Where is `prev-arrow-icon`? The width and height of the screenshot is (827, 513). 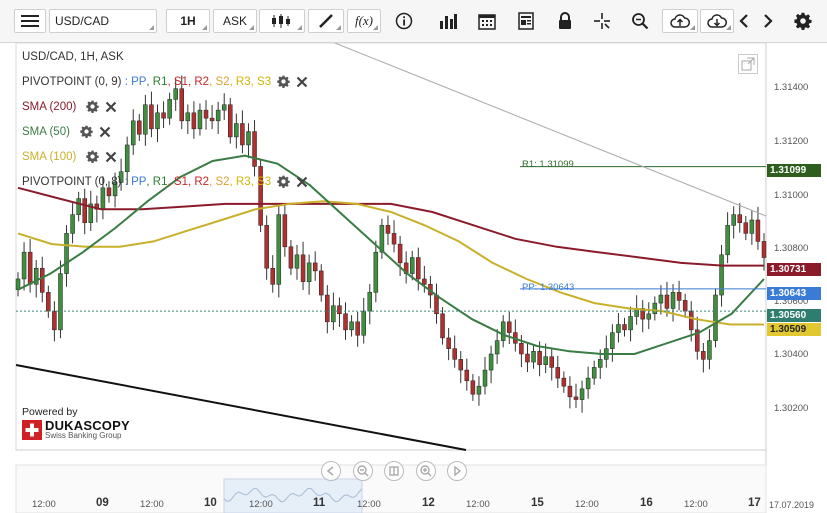 prev-arrow-icon is located at coordinates (743, 21).